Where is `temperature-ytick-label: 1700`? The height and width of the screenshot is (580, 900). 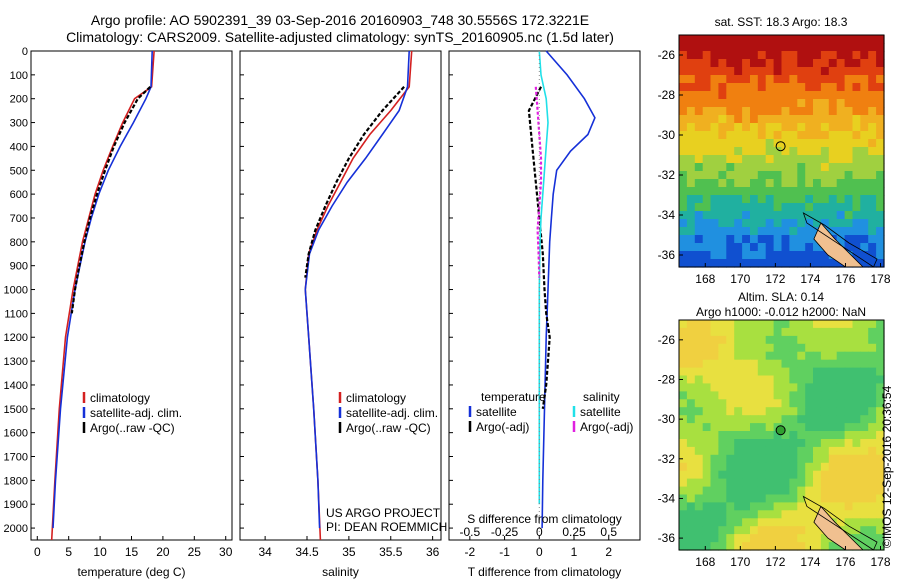
temperature-ytick-label: 1700 is located at coordinates (16, 458).